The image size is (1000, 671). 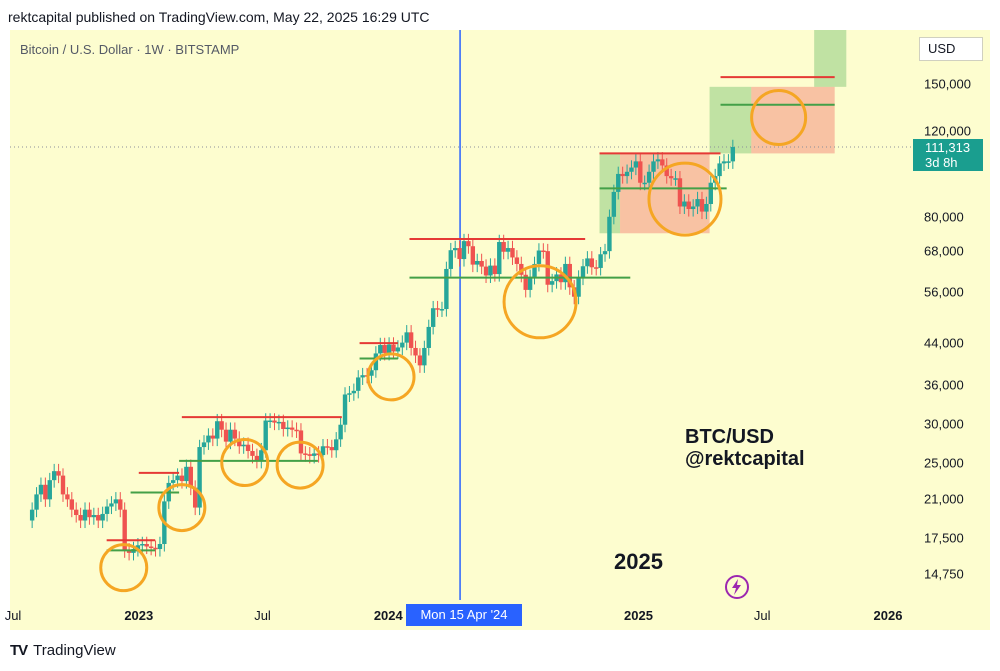 What do you see at coordinates (951, 49) in the screenshot?
I see `currency-selector: USD` at bounding box center [951, 49].